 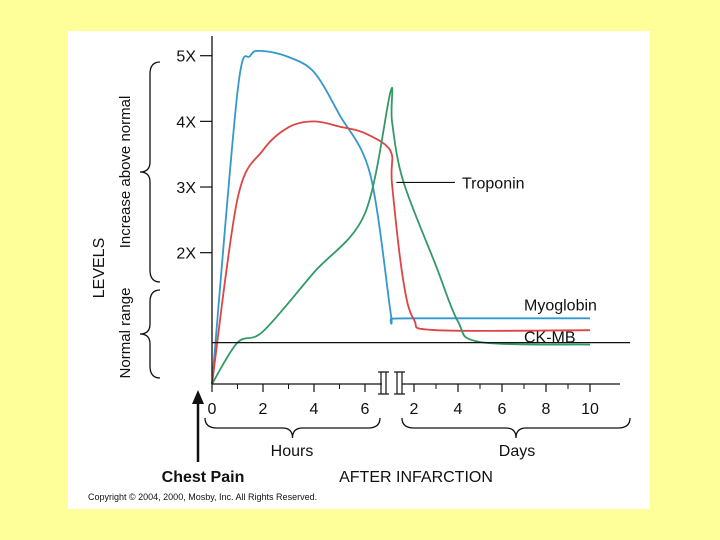 What do you see at coordinates (560, 305) in the screenshot?
I see `myoglobin-label: Myoglobin` at bounding box center [560, 305].